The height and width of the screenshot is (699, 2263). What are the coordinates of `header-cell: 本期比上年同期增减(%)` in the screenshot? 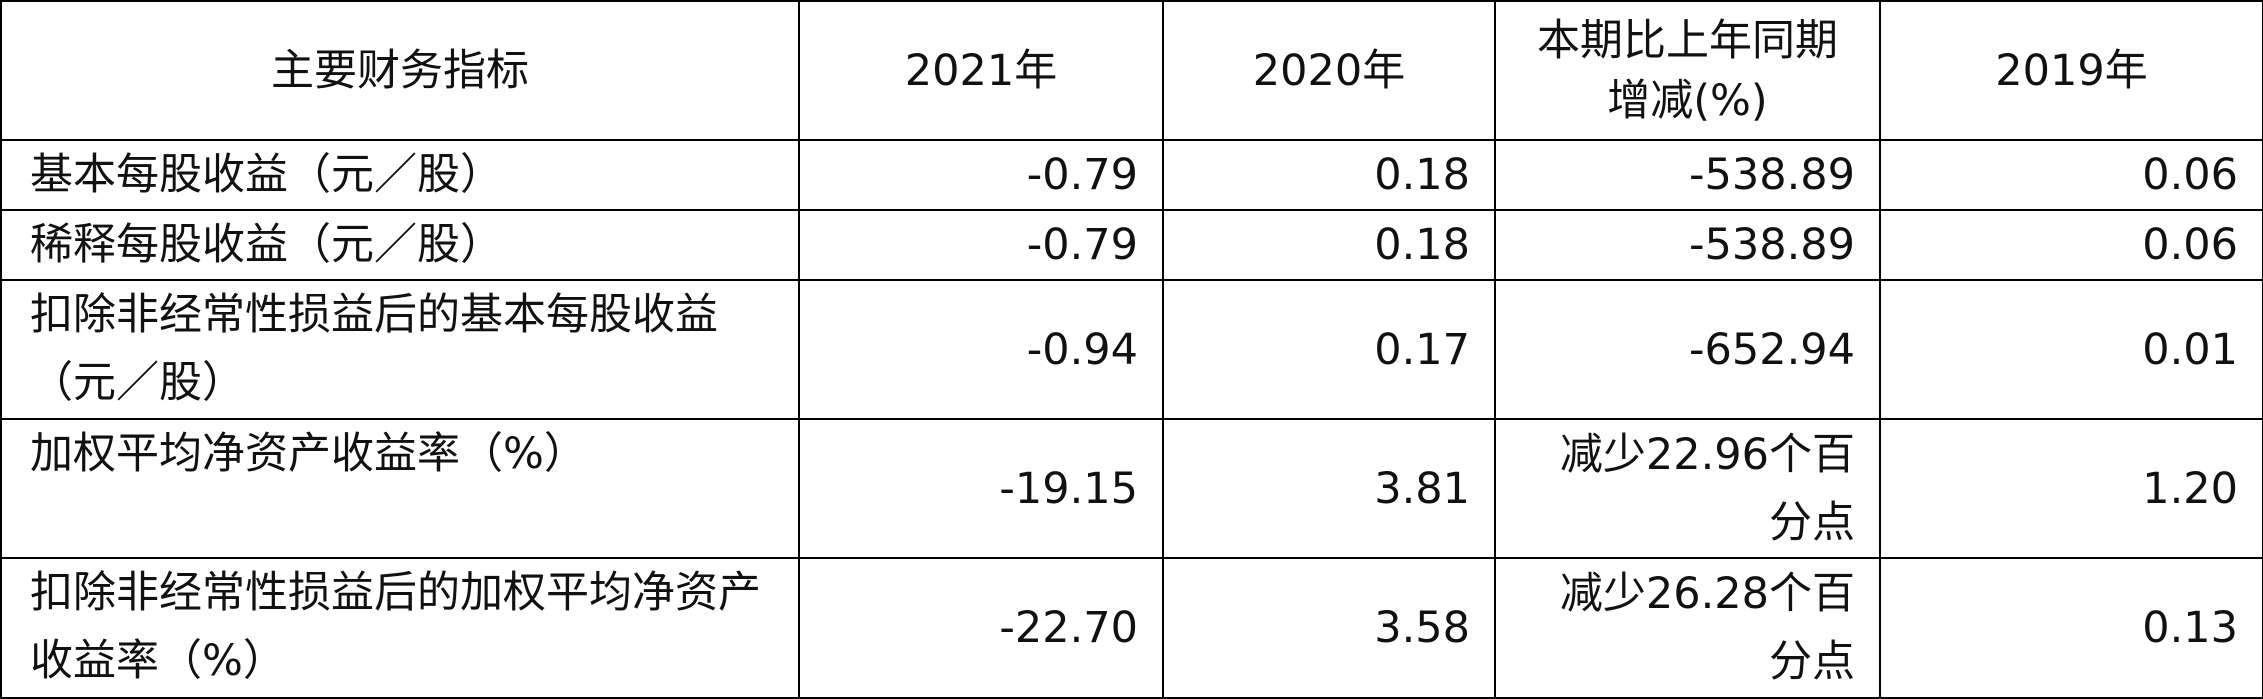 It's located at (1687, 70).